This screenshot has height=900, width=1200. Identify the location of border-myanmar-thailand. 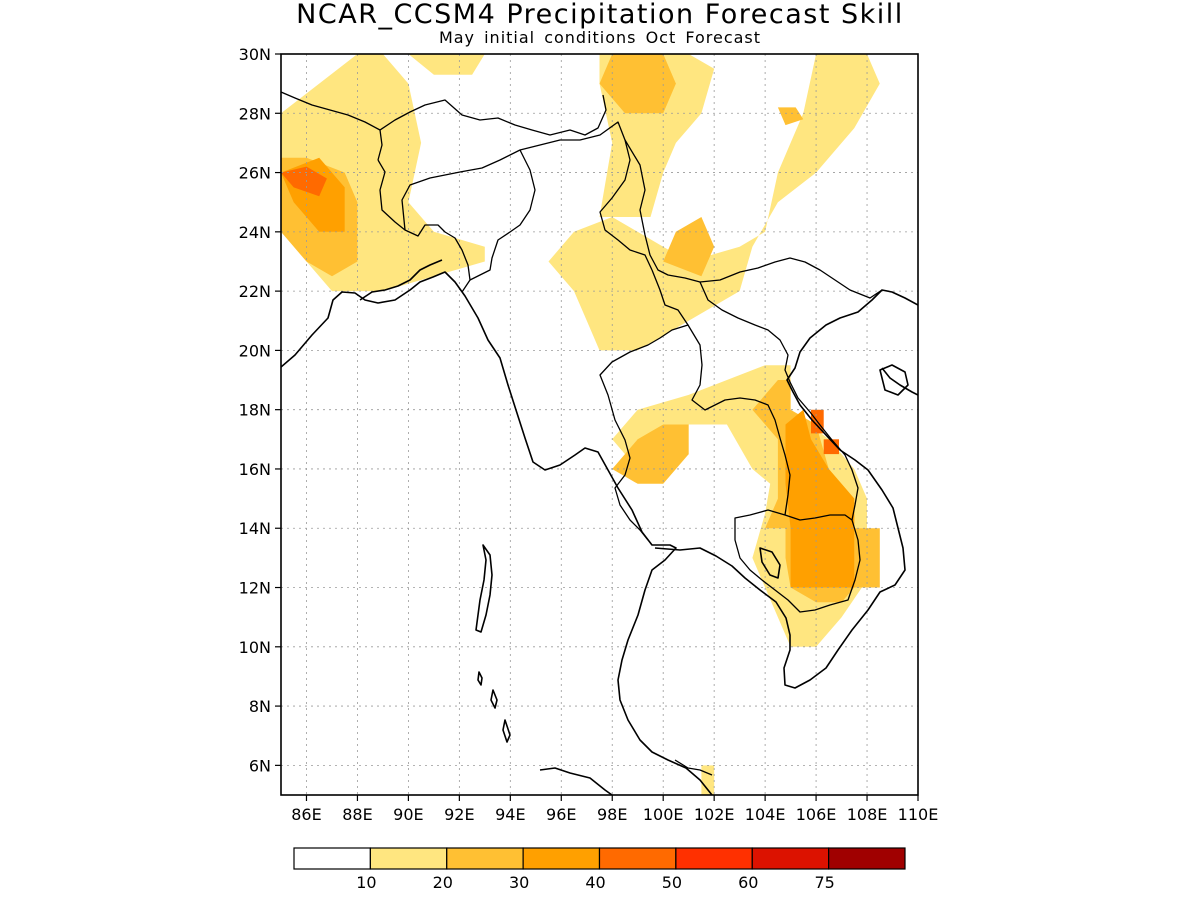
(644, 405).